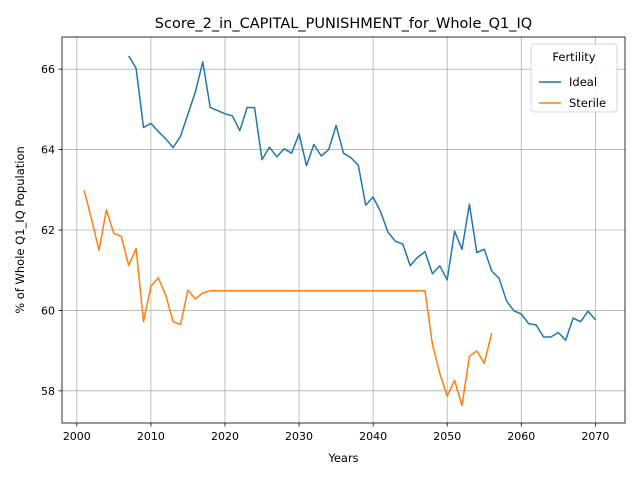 The width and height of the screenshot is (640, 484). I want to click on legend-box, so click(574, 78).